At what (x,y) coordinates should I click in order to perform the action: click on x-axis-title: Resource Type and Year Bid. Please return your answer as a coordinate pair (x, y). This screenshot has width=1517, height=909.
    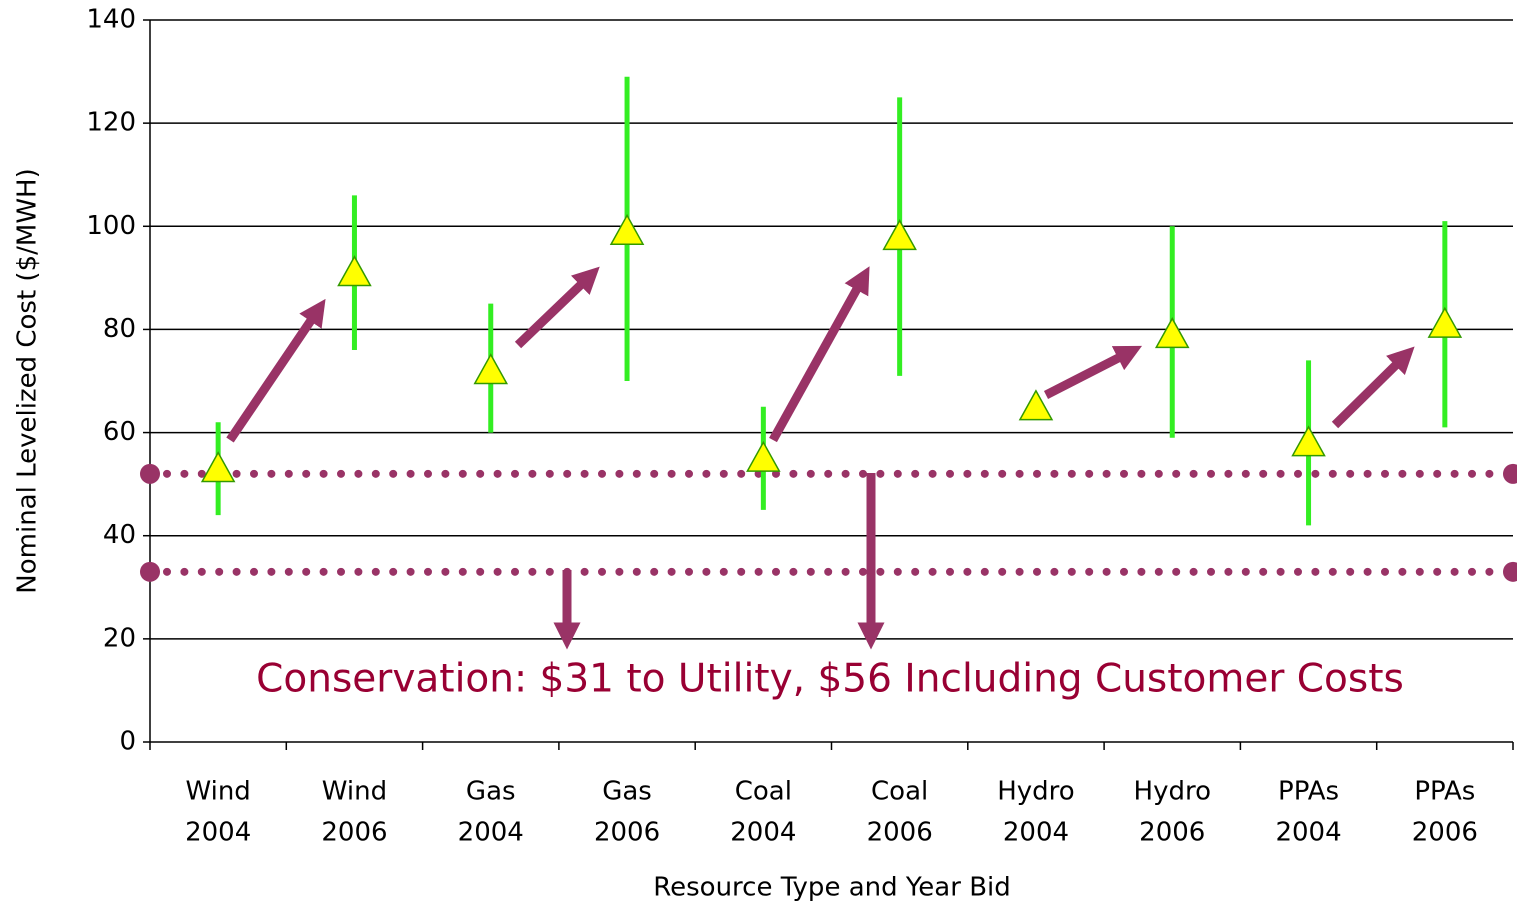
    Looking at the image, I should click on (832, 888).